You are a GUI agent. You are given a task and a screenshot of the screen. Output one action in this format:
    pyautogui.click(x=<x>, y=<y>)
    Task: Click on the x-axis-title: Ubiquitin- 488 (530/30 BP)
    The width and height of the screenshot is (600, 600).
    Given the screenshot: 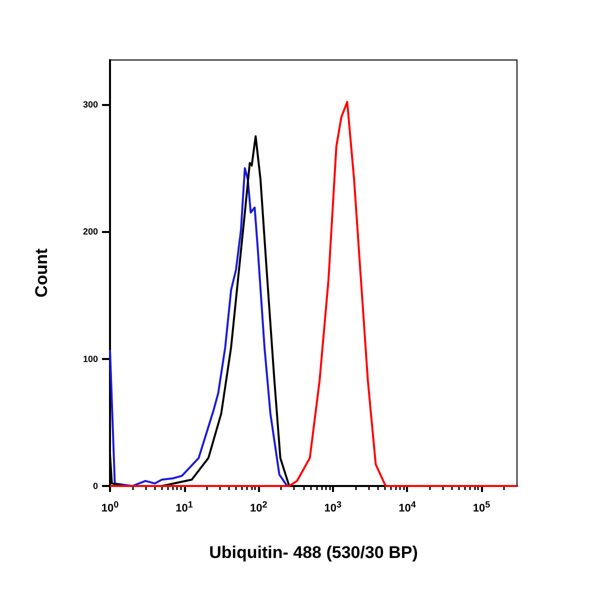 What is the action you would take?
    pyautogui.click(x=313, y=552)
    